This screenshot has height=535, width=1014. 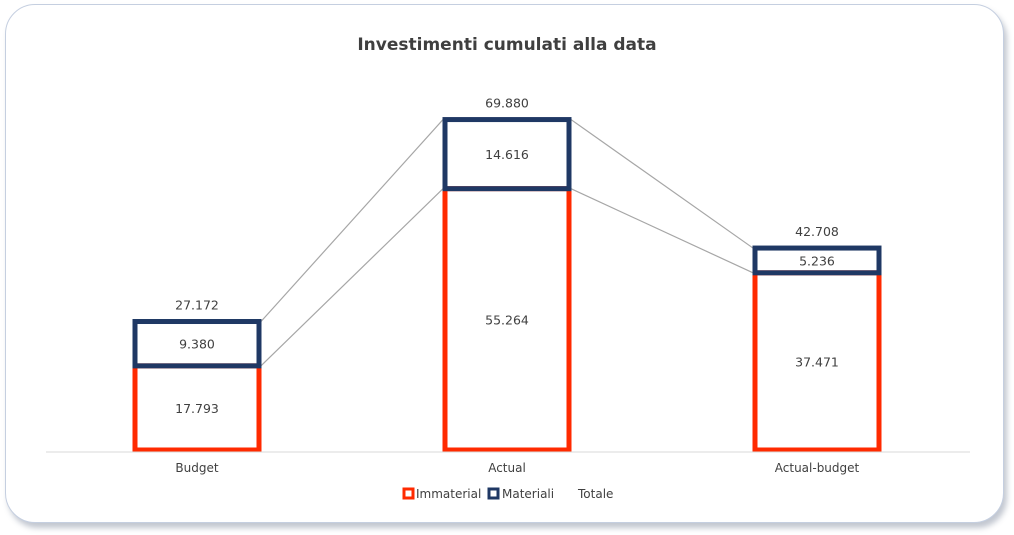 I want to click on category-label-2: Actual-budget, so click(x=817, y=468).